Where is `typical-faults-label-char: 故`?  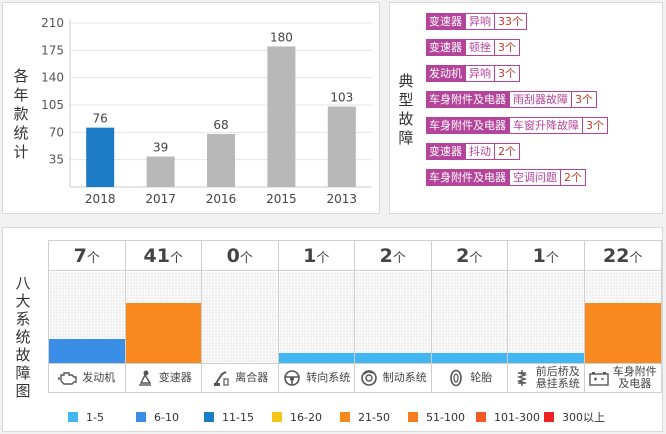
typical-faults-label-char: 故 is located at coordinates (406, 119).